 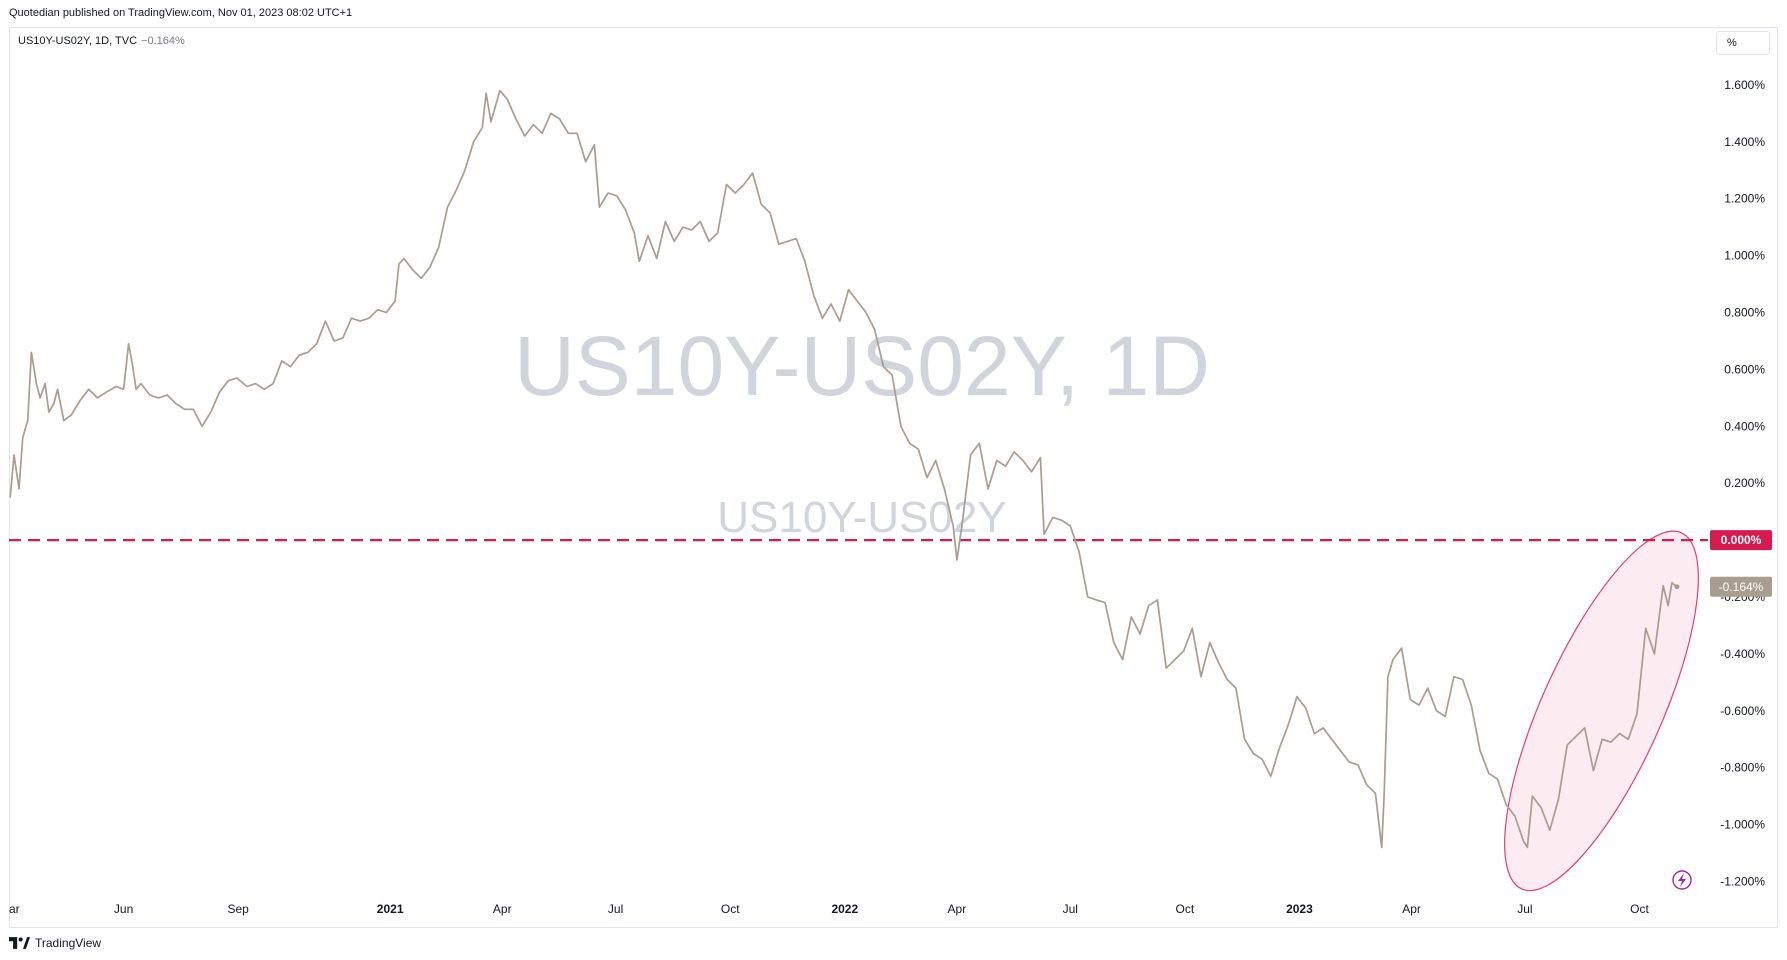 What do you see at coordinates (68, 943) in the screenshot?
I see `brand-name: TradingView` at bounding box center [68, 943].